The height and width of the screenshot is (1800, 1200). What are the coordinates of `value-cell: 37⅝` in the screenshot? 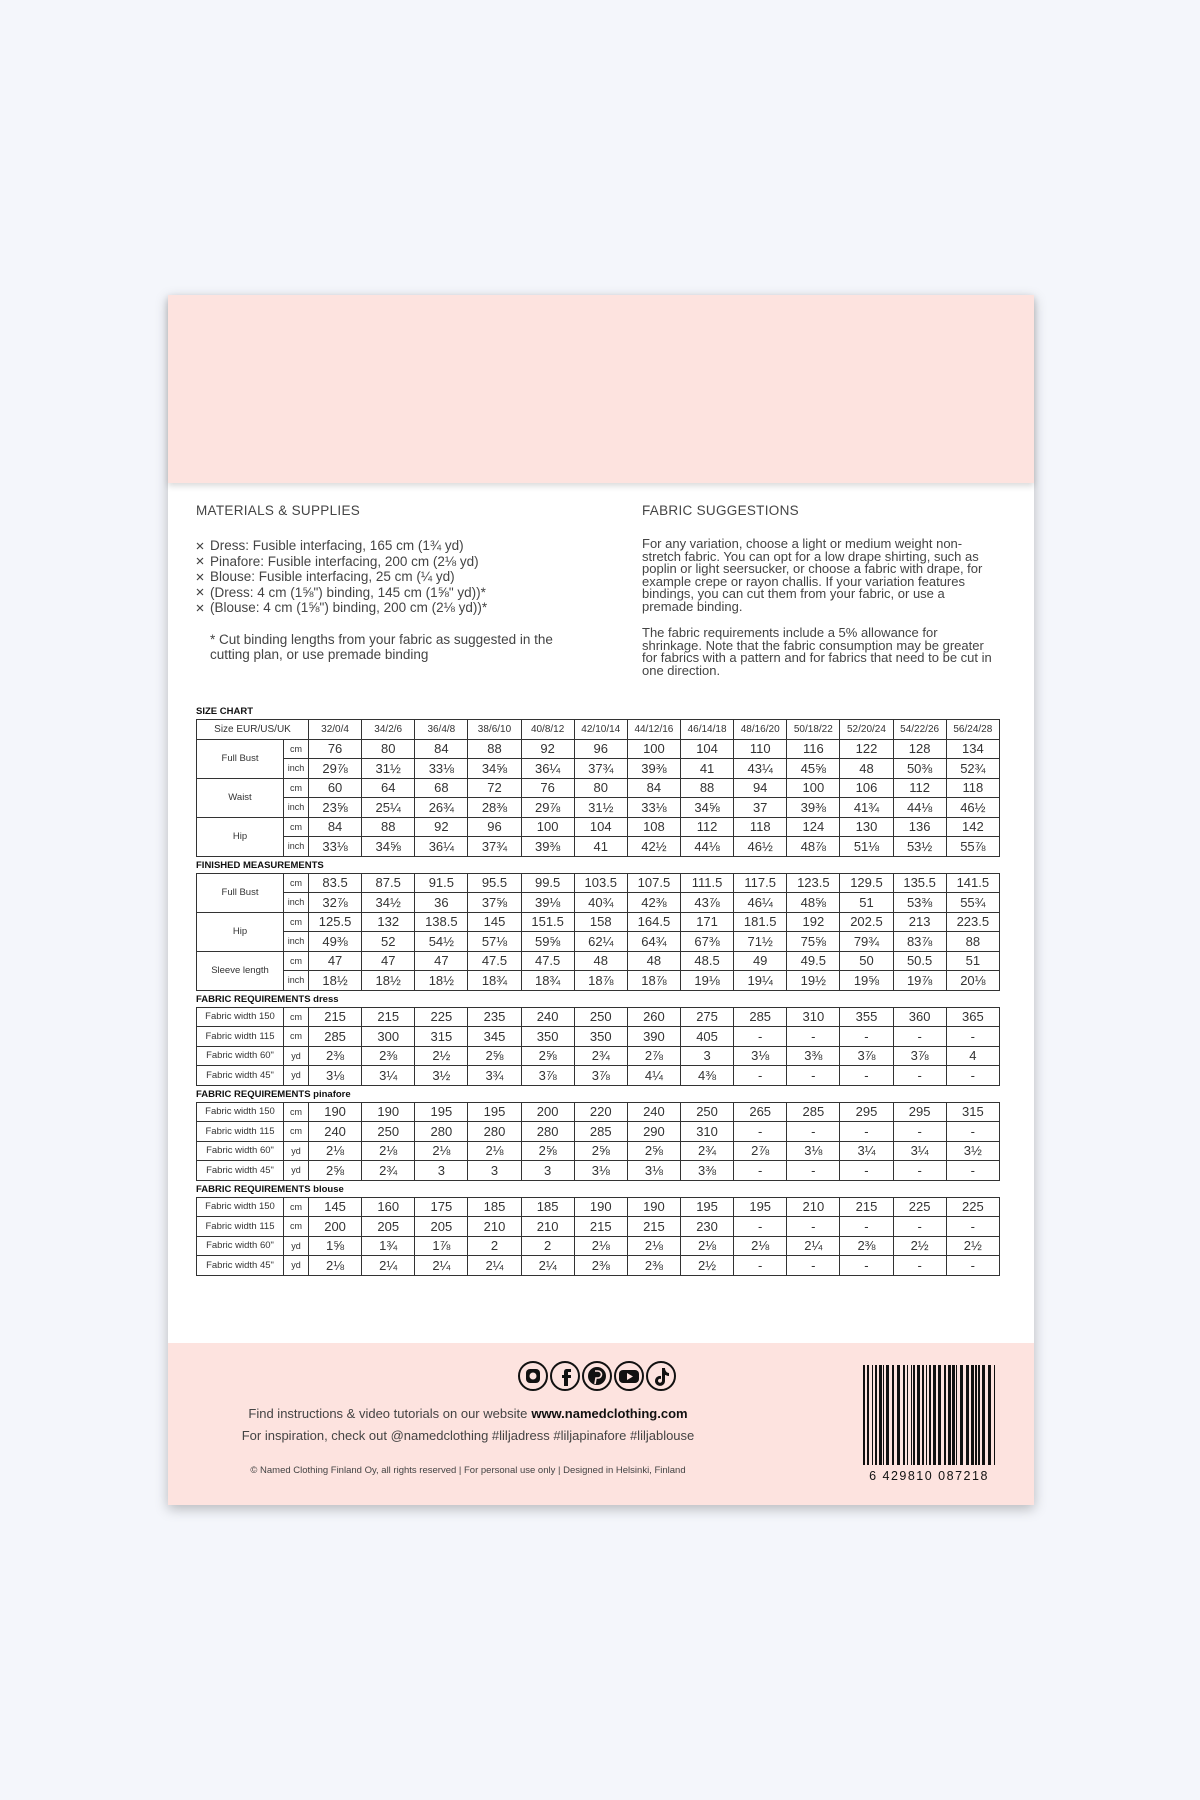 It's located at (494, 902).